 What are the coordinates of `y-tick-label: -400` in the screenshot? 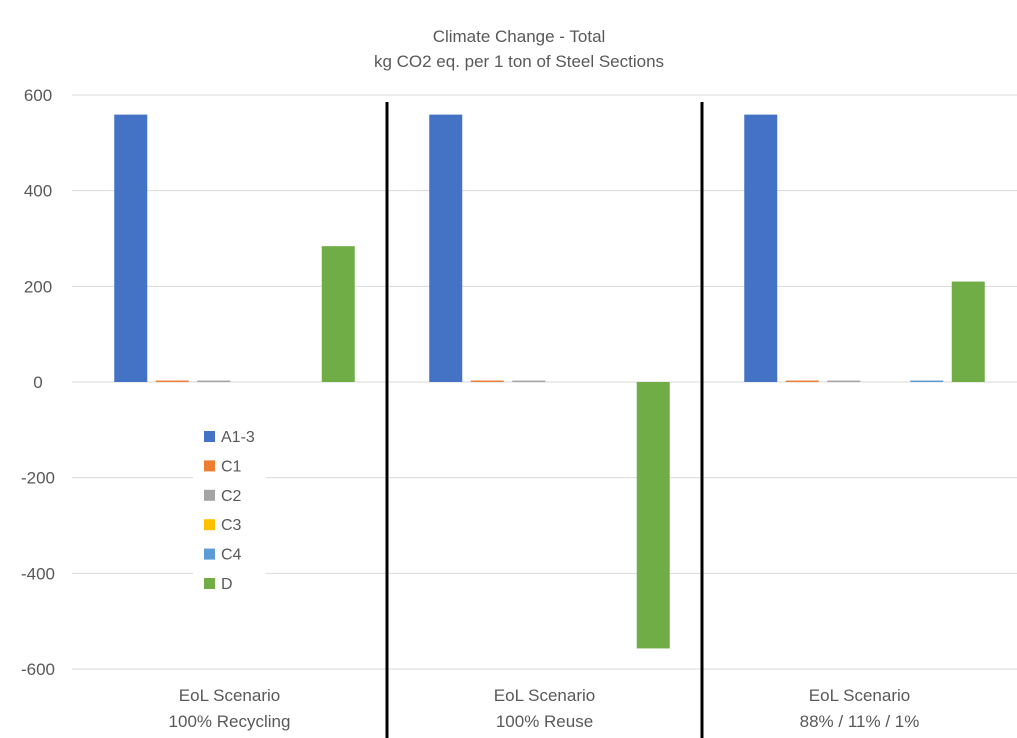 It's located at (38, 573).